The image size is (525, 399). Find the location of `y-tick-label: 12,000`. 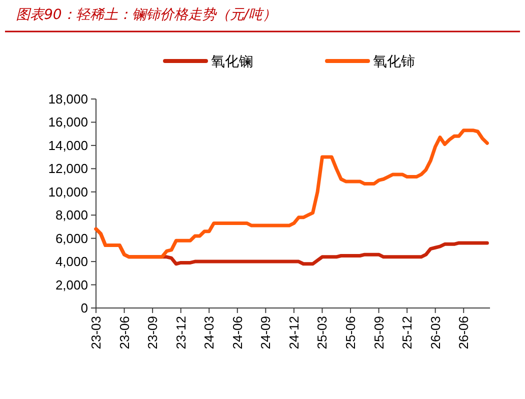

y-tick-label: 12,000 is located at coordinates (68, 168).